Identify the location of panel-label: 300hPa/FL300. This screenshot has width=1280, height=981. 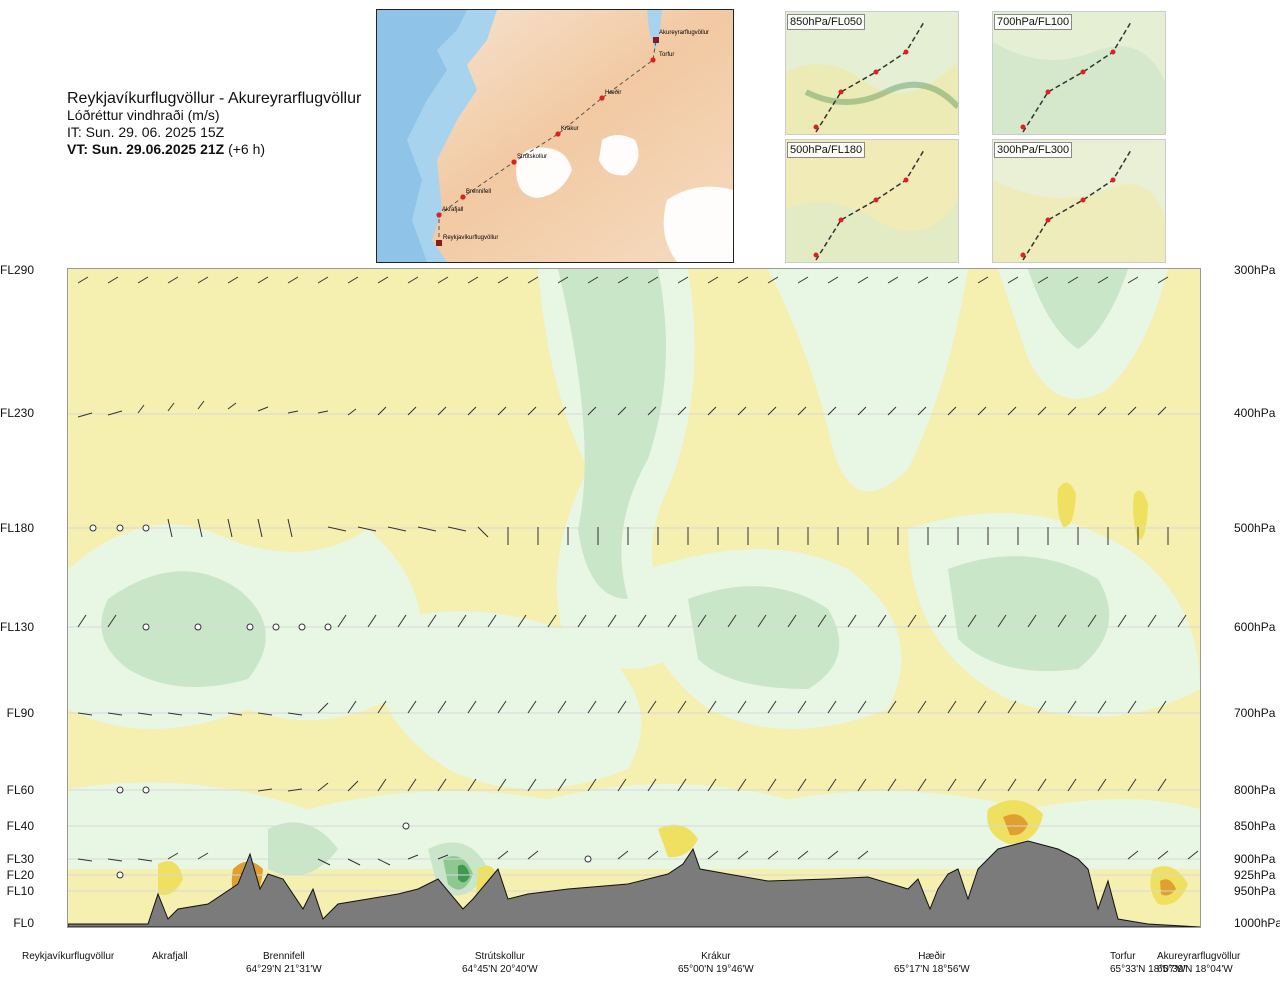
(1033, 150).